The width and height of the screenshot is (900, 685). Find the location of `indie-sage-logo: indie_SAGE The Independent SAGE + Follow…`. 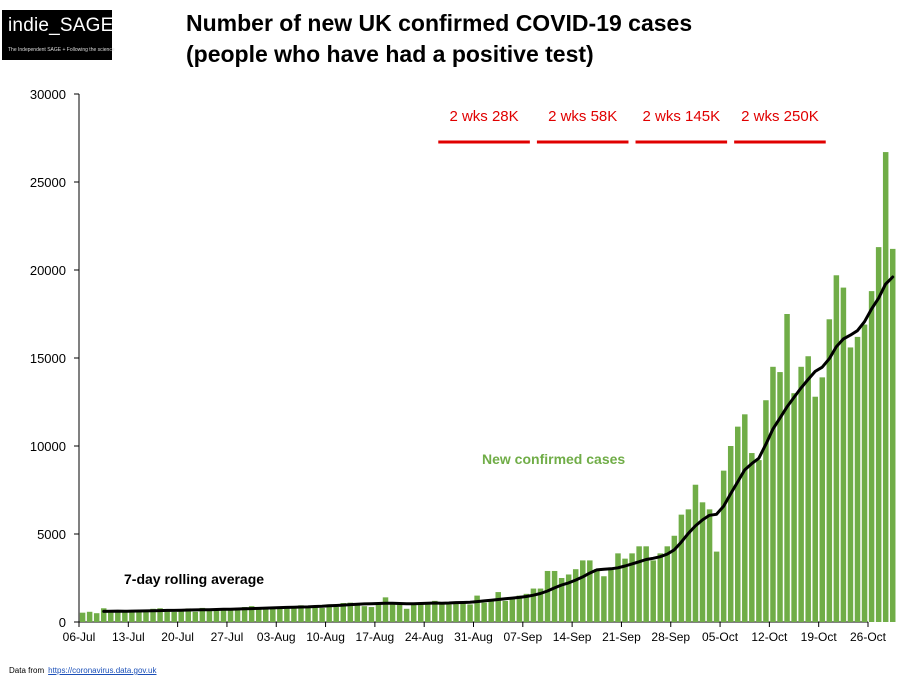

indie-sage-logo: indie_SAGE The Independent SAGE + Follow… is located at coordinates (58, 35).